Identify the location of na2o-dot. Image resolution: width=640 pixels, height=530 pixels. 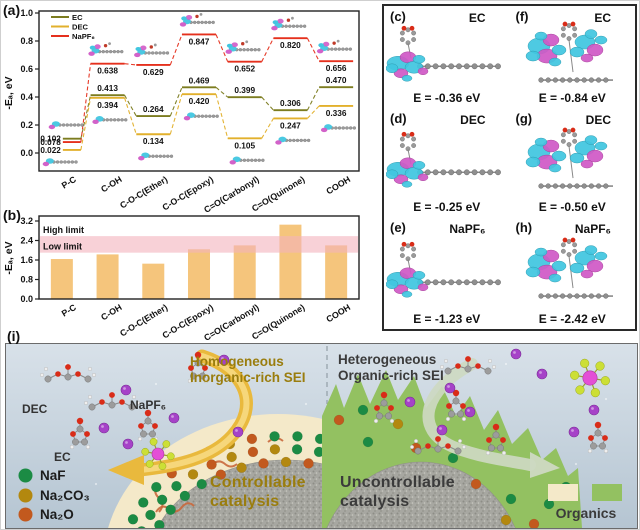
(25, 514).